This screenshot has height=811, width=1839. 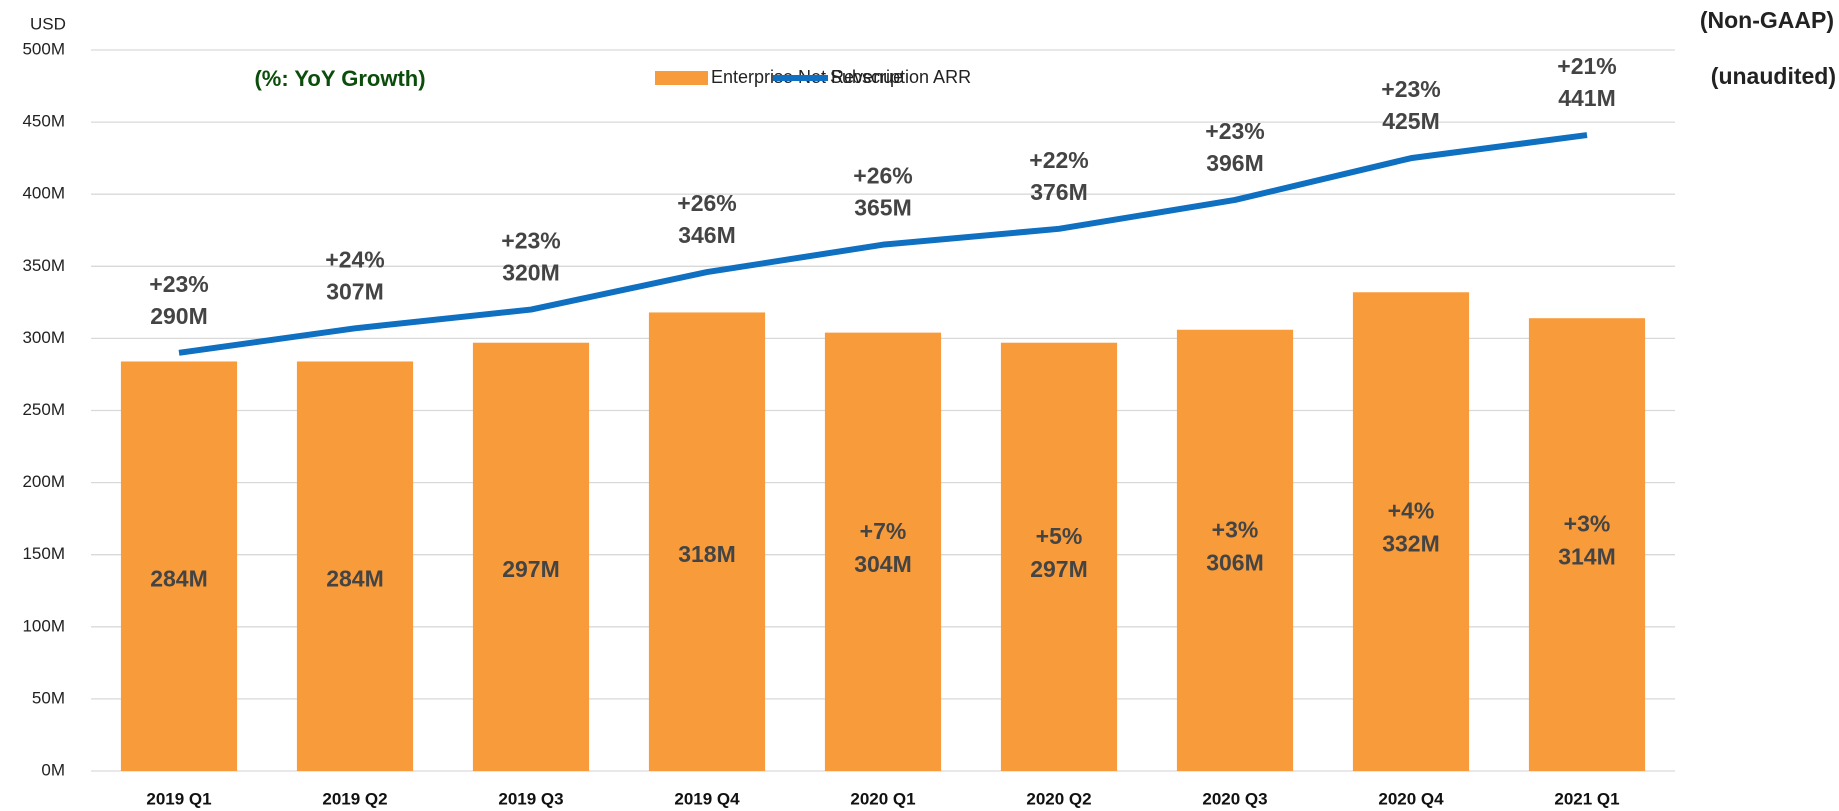 I want to click on data-label: 318M, so click(x=707, y=554).